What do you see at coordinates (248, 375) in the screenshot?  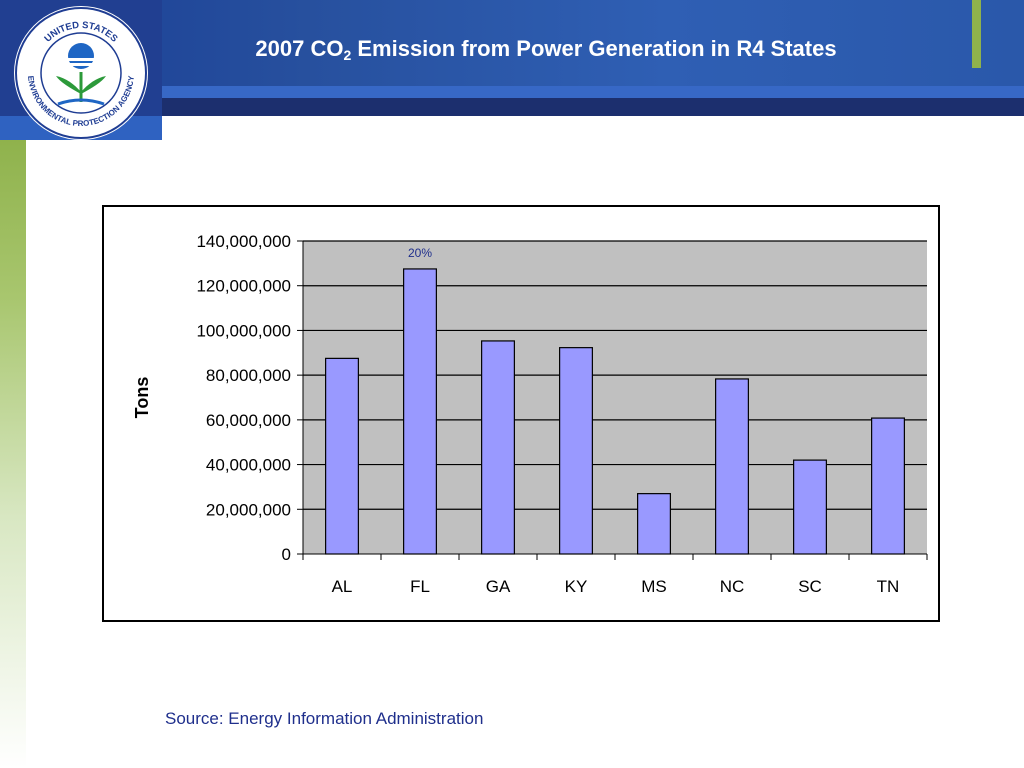 I see `y-tick-label: 80,000,000` at bounding box center [248, 375].